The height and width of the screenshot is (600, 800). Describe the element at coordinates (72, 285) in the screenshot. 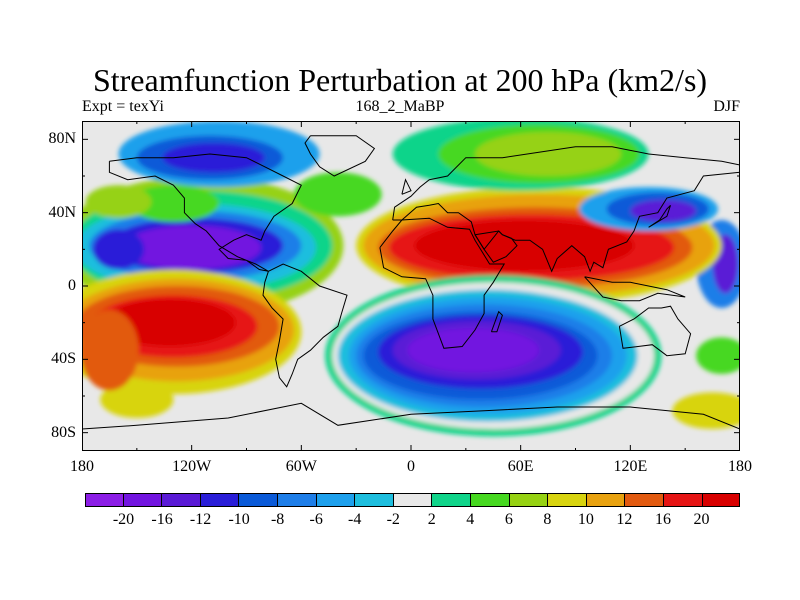

I see `lat-label: 0` at that location.